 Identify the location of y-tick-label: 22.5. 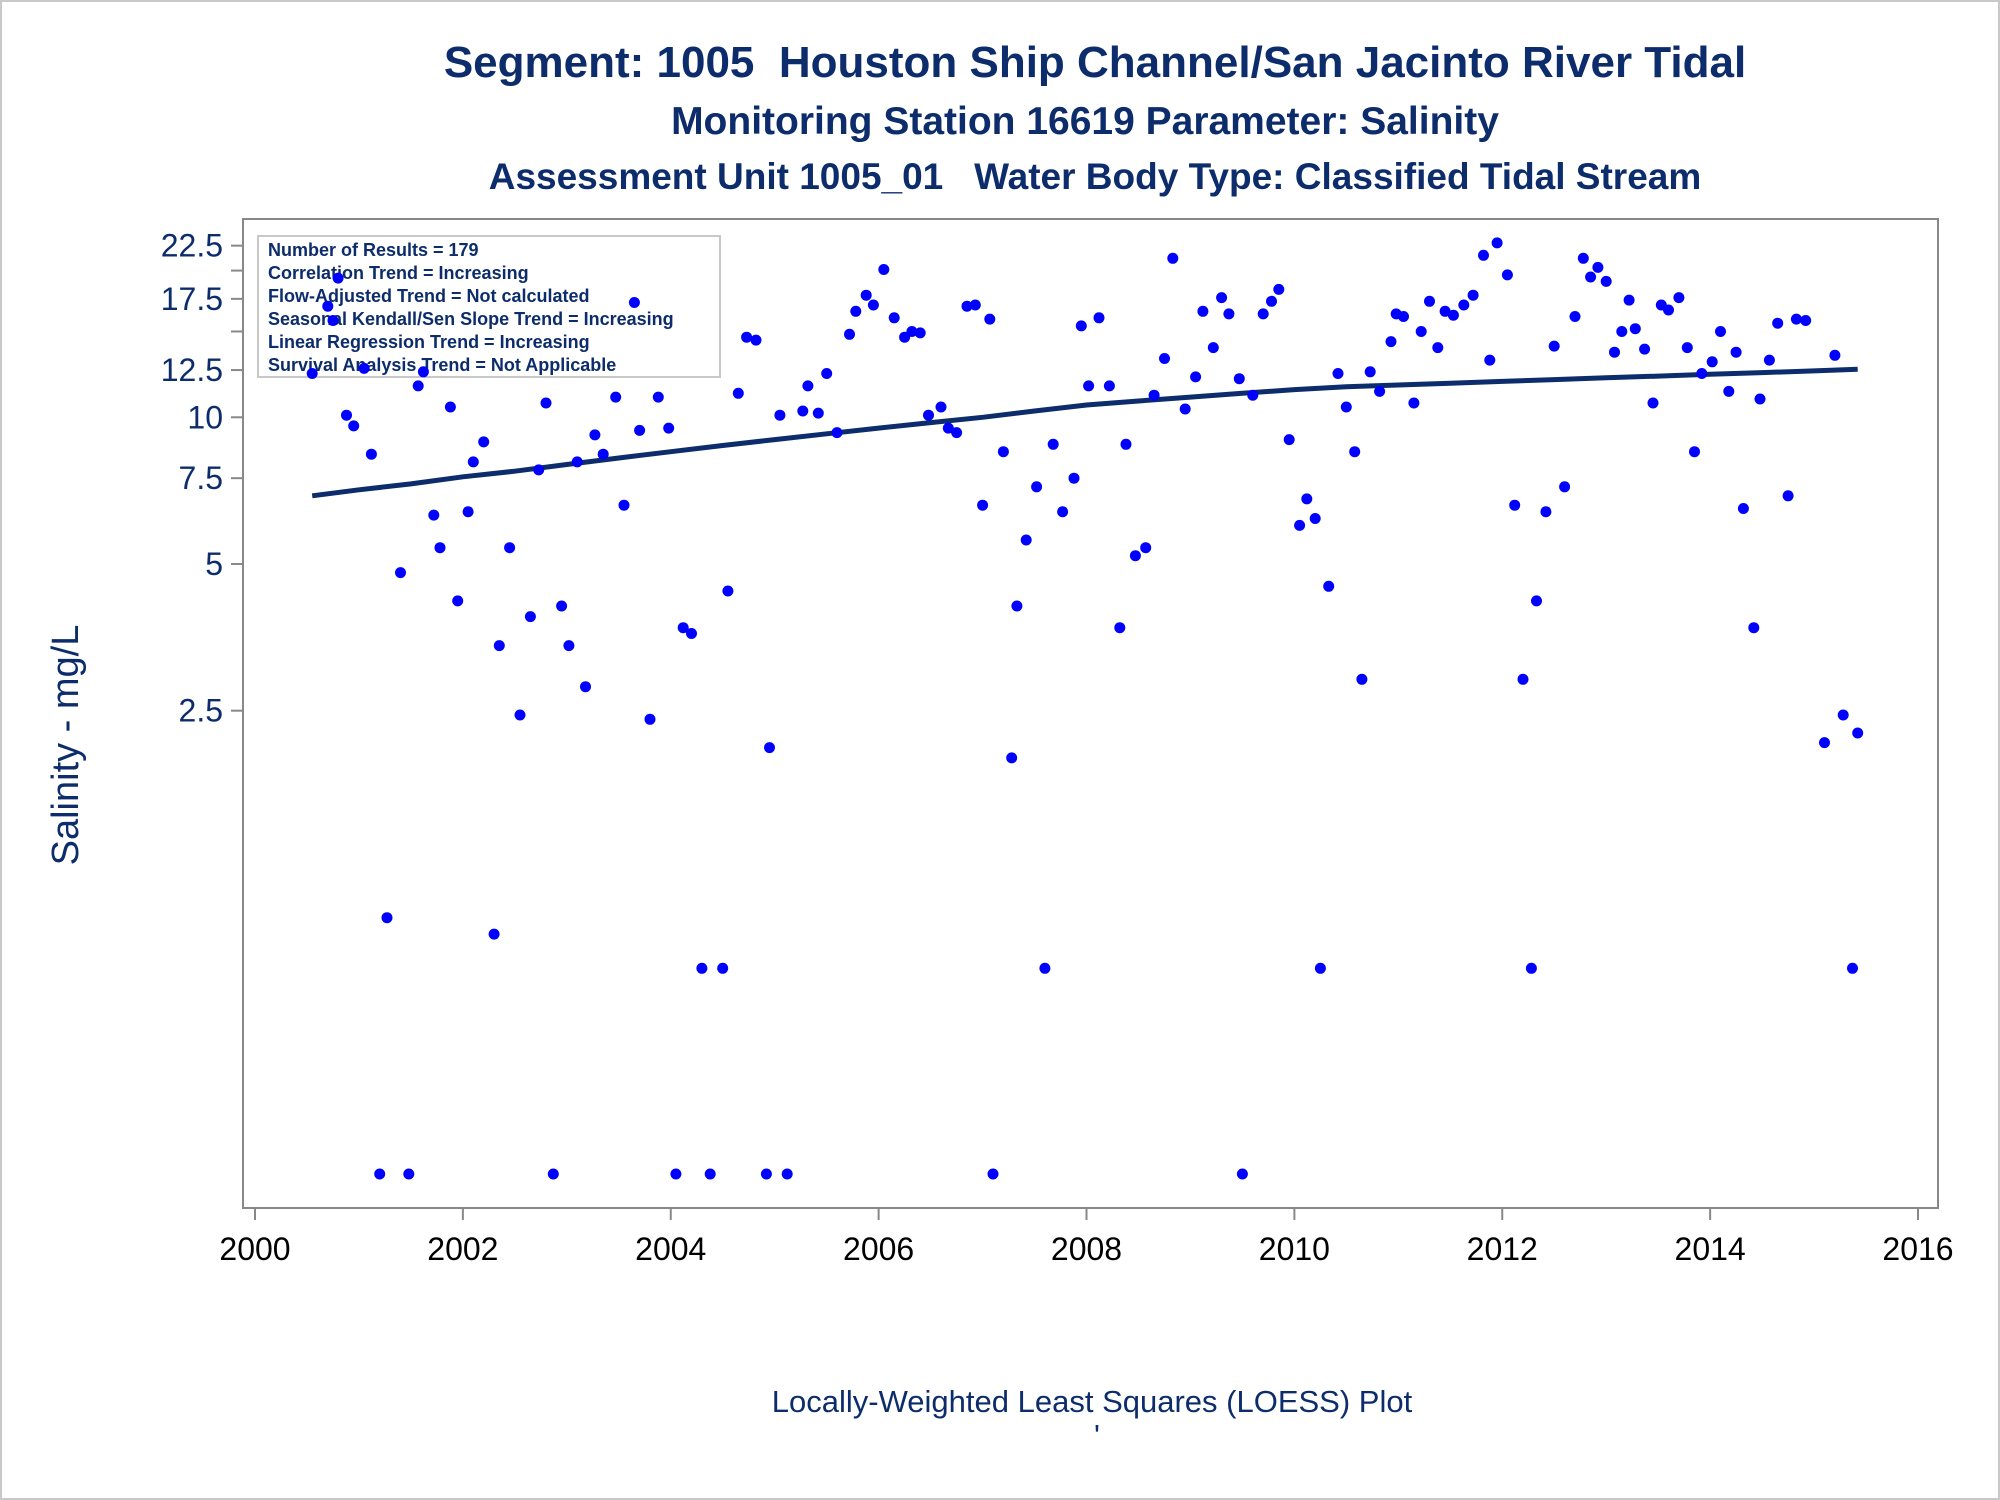
(192, 246).